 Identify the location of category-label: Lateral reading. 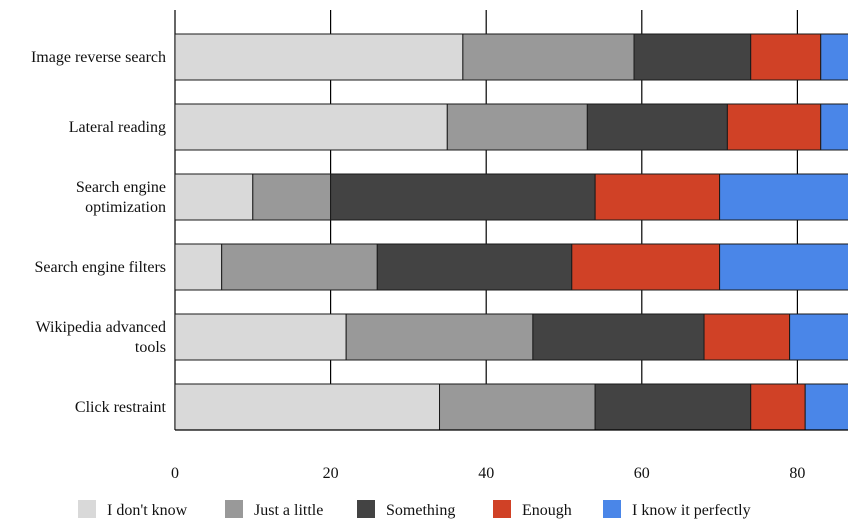
(117, 127).